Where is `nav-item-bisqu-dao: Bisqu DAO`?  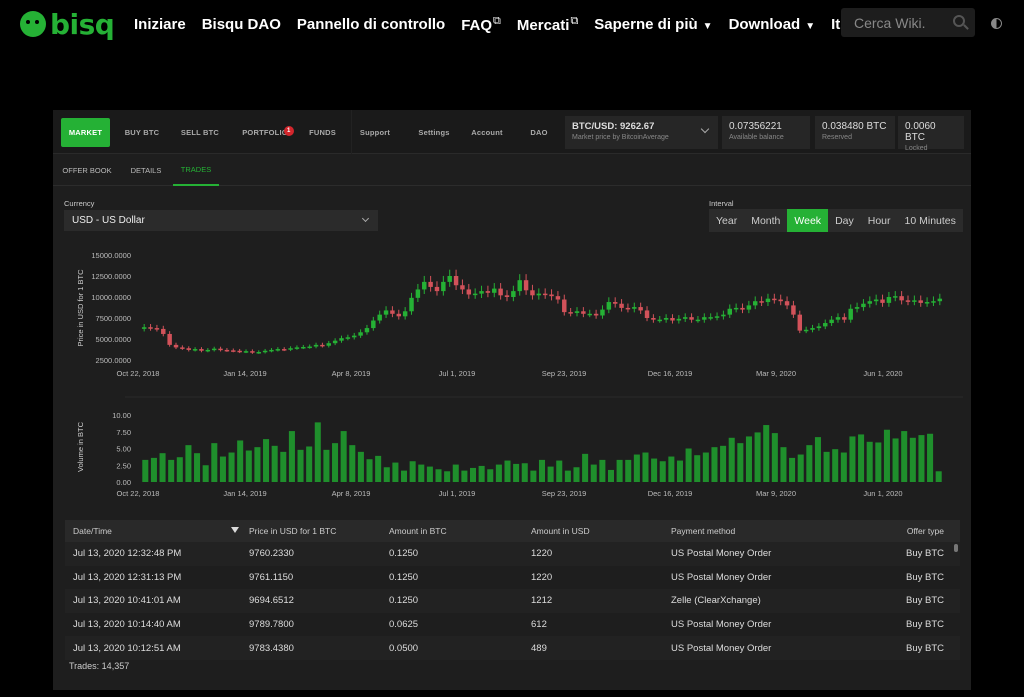 nav-item-bisqu-dao: Bisqu DAO is located at coordinates (241, 24).